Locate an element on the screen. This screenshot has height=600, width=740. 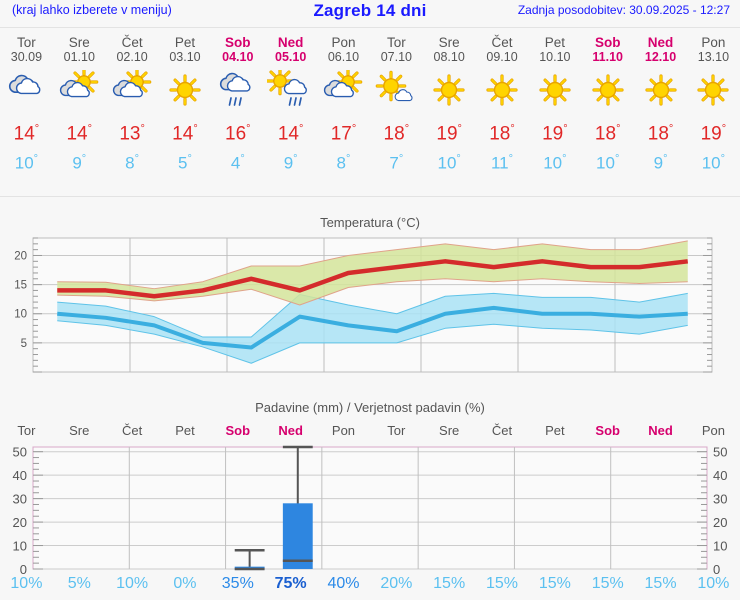
precipitation-day-label: Pon is located at coordinates (713, 430).